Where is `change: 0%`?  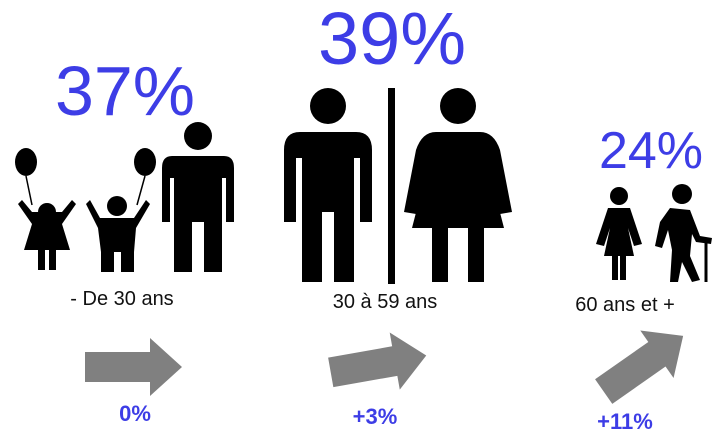
change: 0% is located at coordinates (135, 413).